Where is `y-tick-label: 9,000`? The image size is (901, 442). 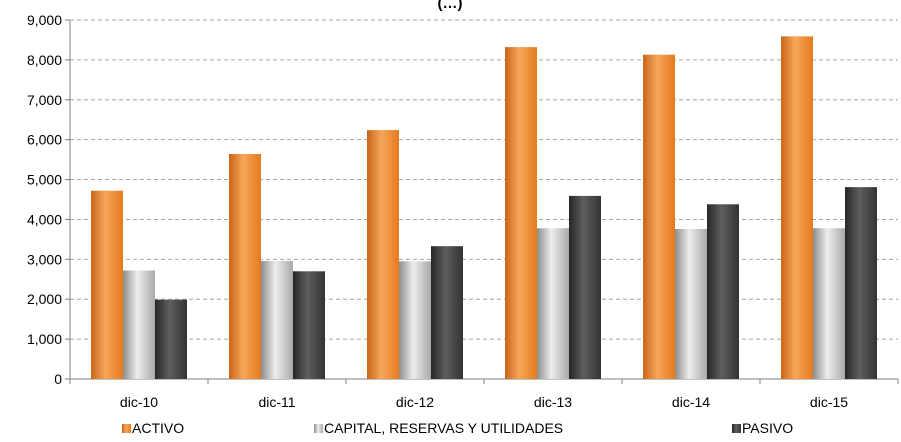 y-tick-label: 9,000 is located at coordinates (44, 20).